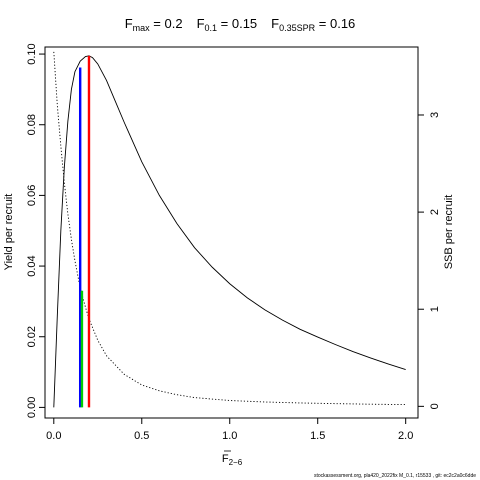 The width and height of the screenshot is (480, 480). I want to click on title-fmax-value: = 0.2, so click(166, 23).